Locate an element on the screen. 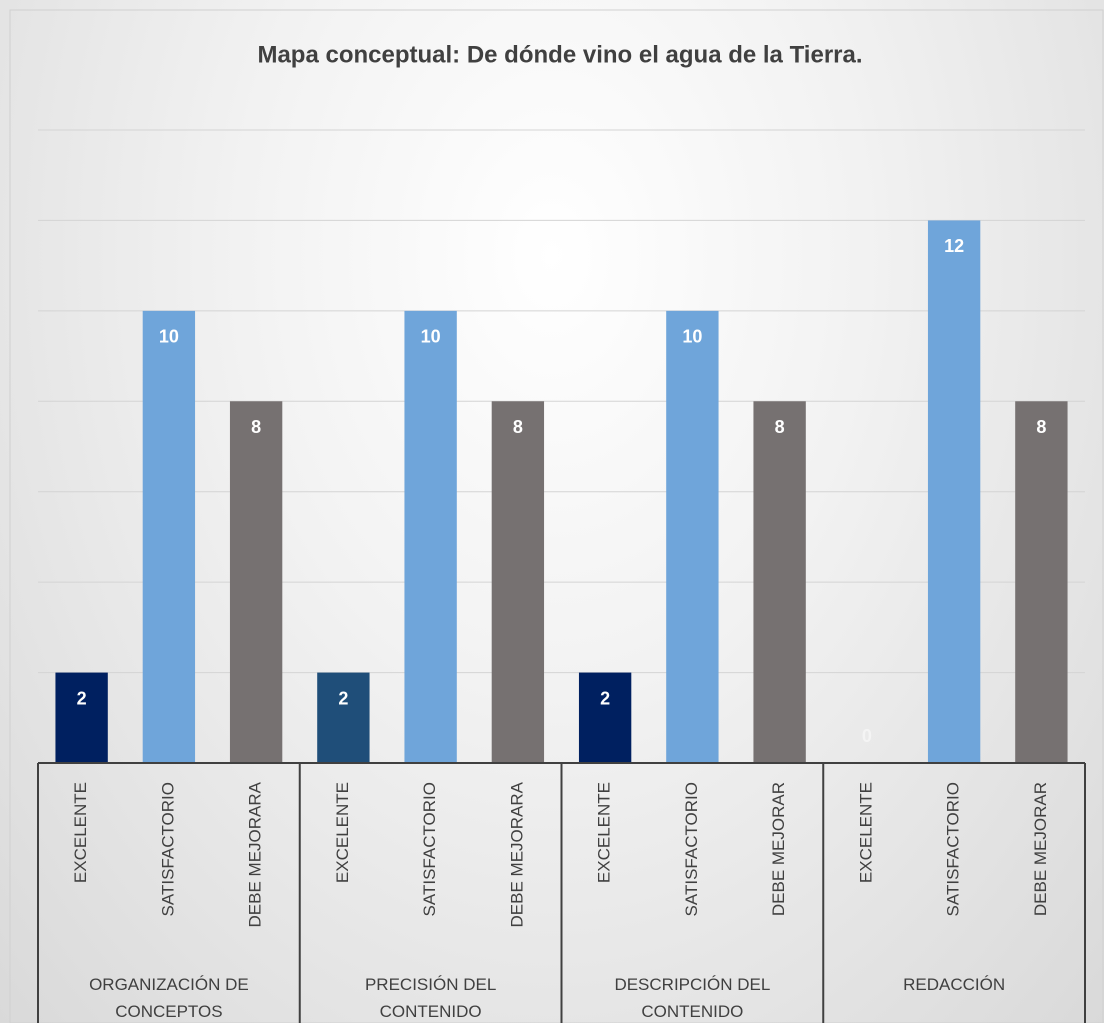 The height and width of the screenshot is (1023, 1104). group-label: ORGANIZACIÓN DE CONCEPTOS is located at coordinates (169, 998).